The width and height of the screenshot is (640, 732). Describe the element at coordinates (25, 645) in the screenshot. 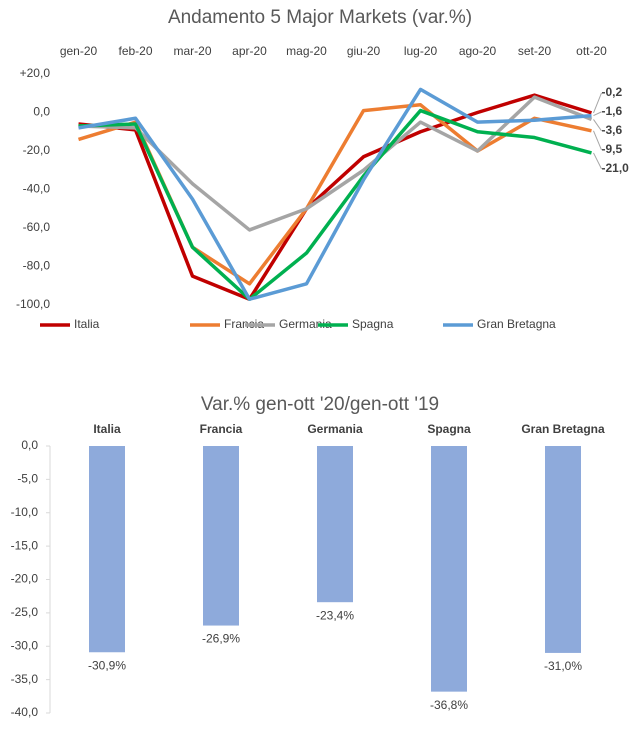

I see `y-tick-label: -30,0` at that location.